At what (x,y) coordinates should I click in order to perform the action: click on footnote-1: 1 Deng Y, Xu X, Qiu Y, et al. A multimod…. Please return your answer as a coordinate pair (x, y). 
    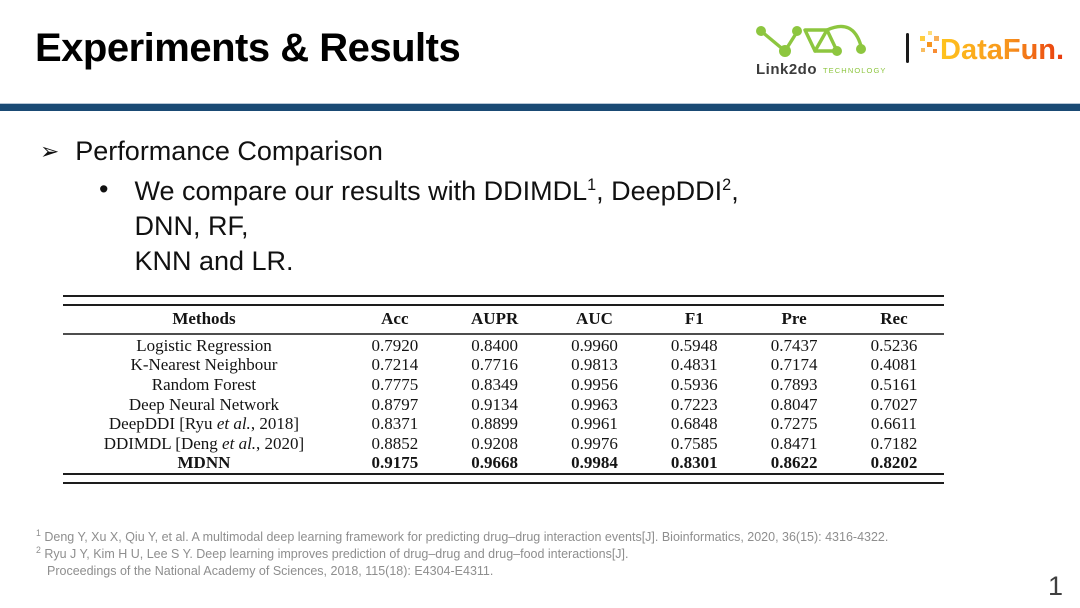
    Looking at the image, I should click on (462, 535).